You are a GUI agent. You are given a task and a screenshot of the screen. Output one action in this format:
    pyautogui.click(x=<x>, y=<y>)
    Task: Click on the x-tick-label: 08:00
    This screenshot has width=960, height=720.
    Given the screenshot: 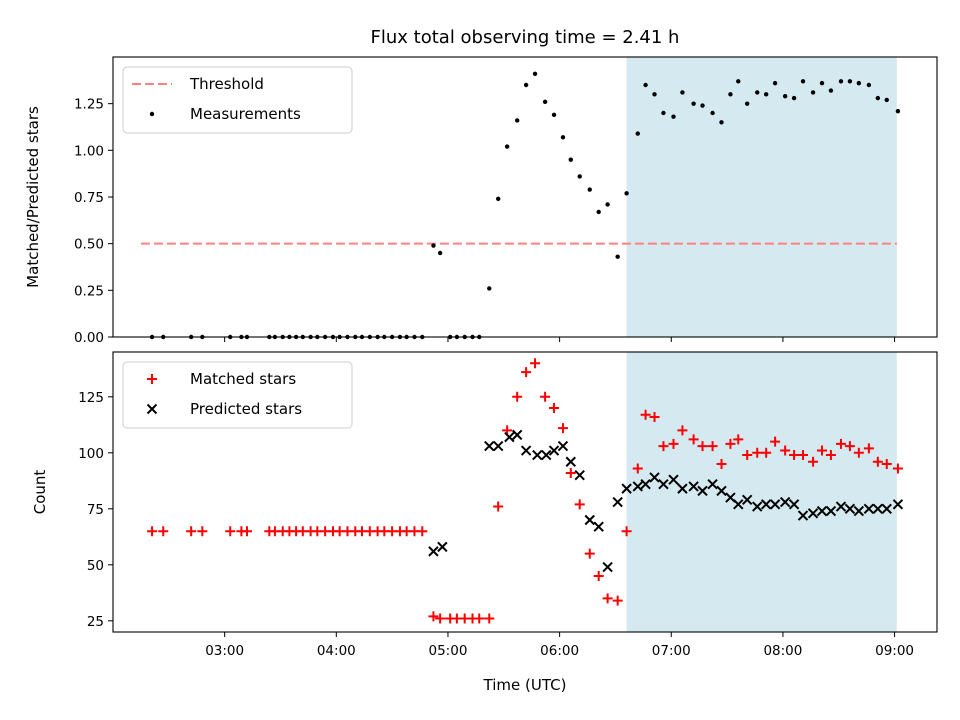 What is the action you would take?
    pyautogui.click(x=782, y=651)
    